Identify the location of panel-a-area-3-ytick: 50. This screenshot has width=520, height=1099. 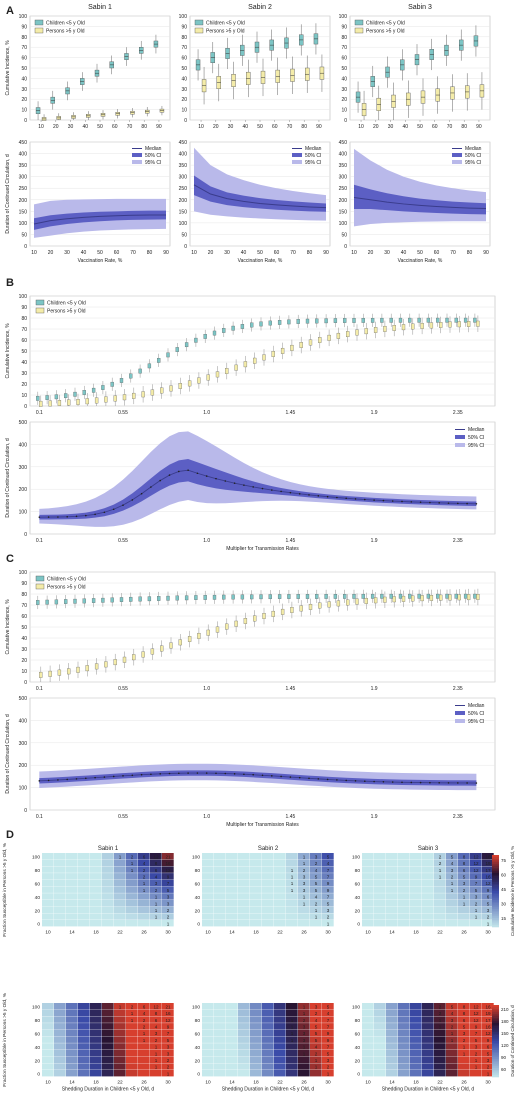
(344, 235).